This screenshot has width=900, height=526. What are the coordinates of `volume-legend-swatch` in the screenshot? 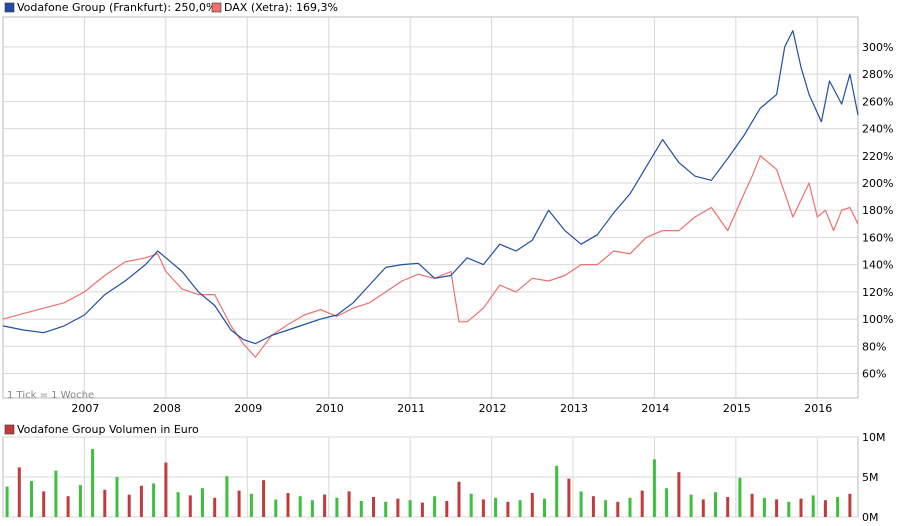 It's located at (9, 429).